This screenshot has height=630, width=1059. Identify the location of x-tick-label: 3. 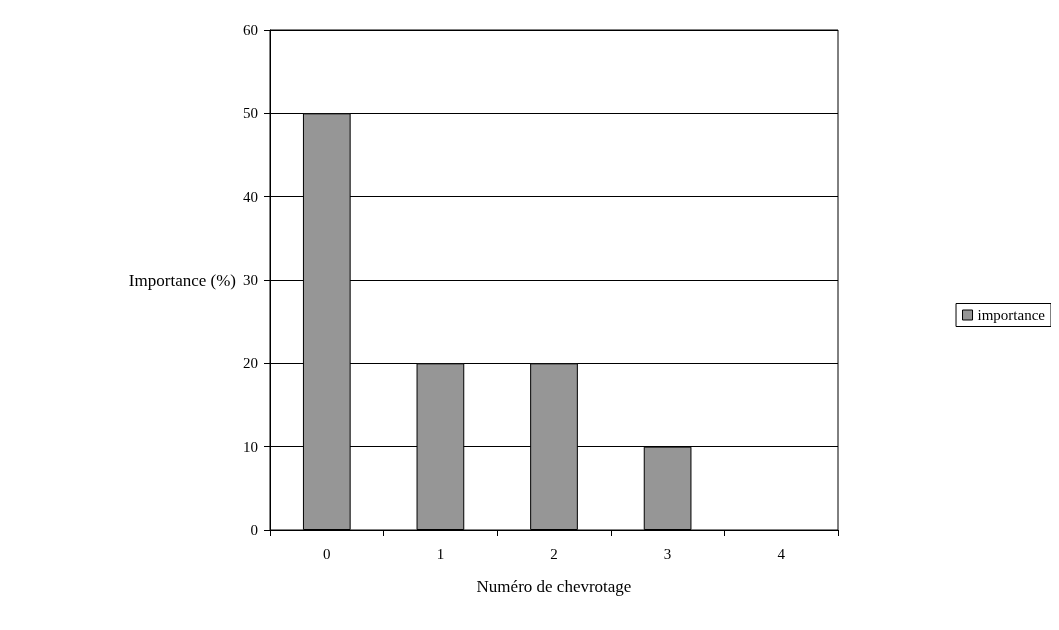
(667, 553).